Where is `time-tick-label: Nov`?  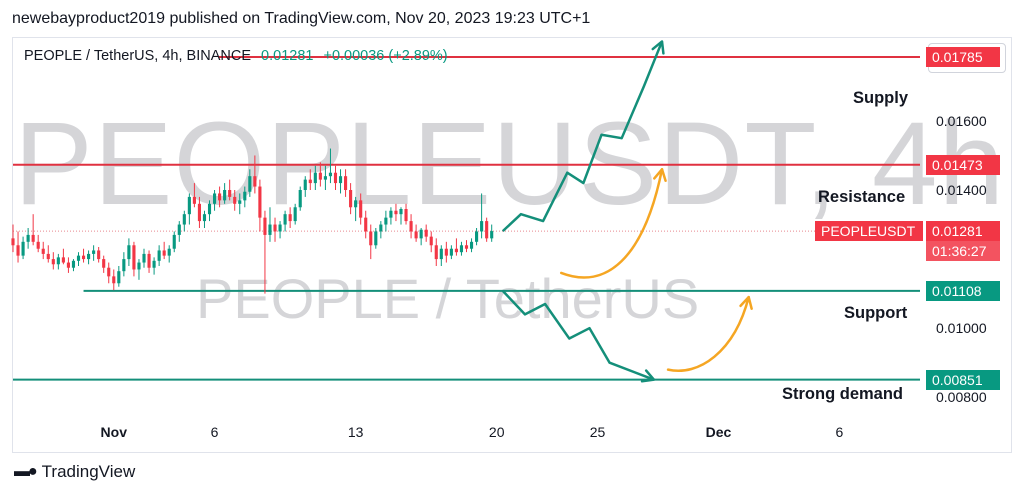 time-tick-label: Nov is located at coordinates (113, 432).